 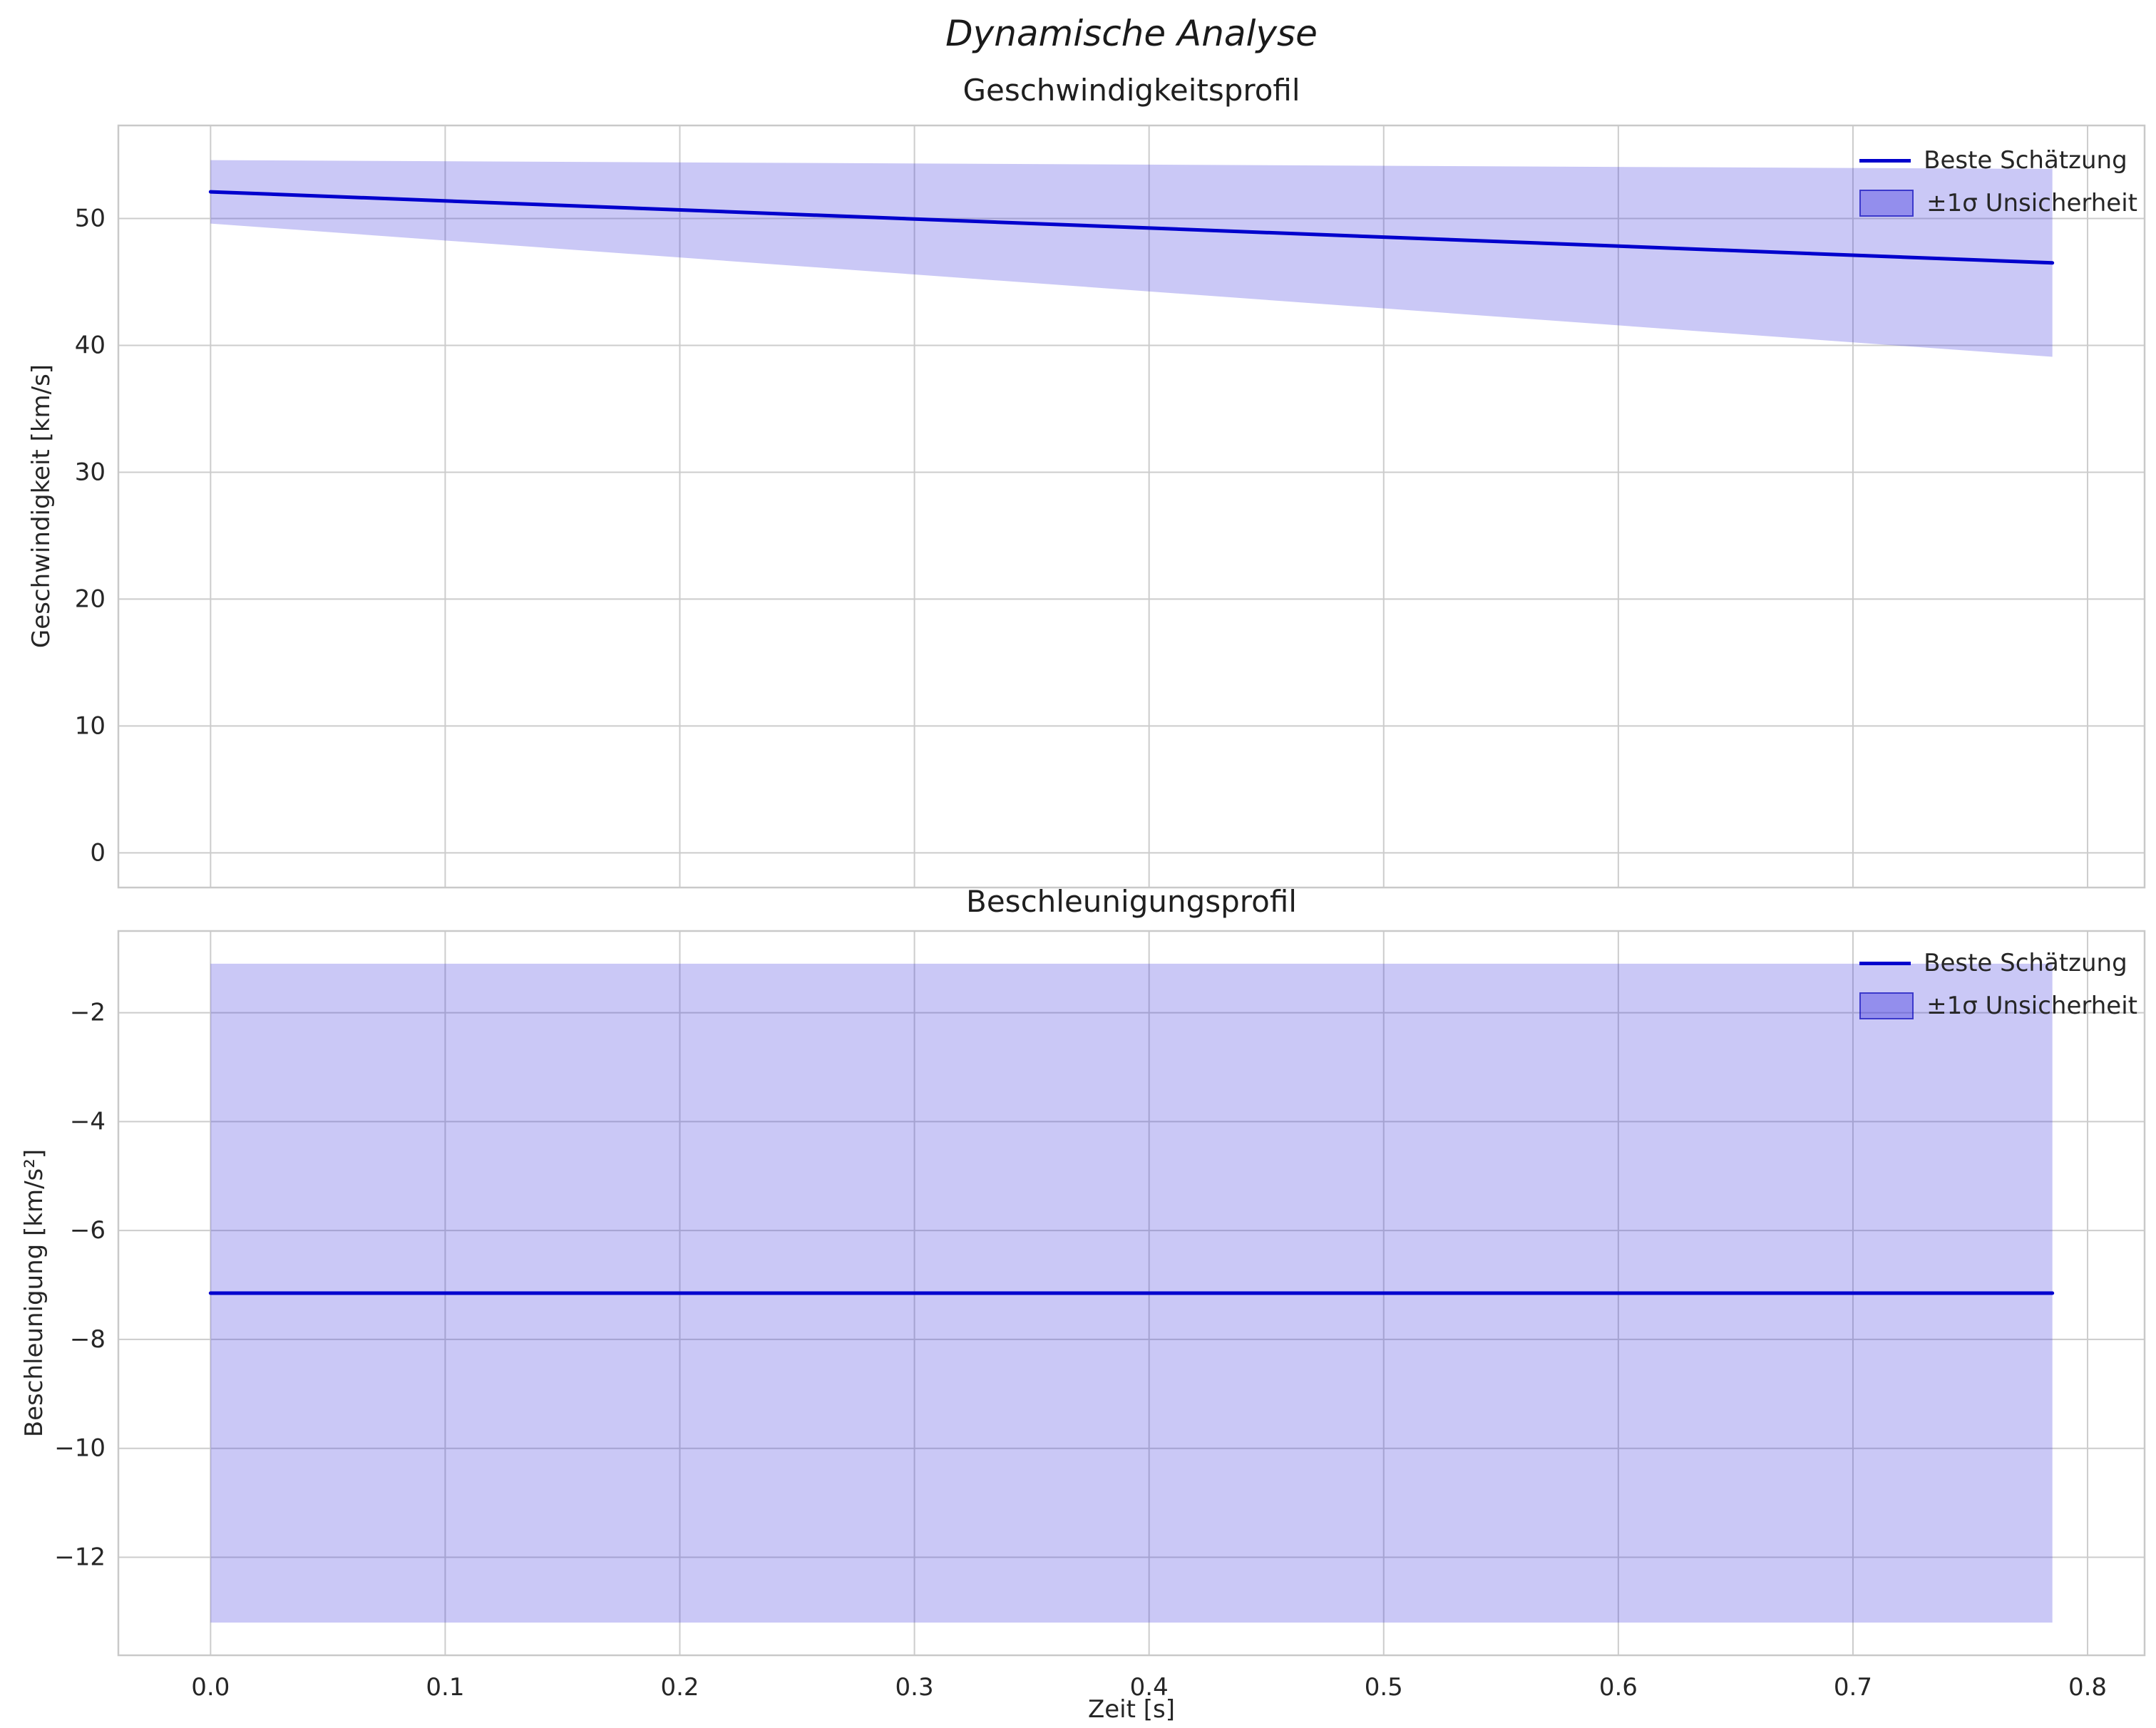 What do you see at coordinates (90, 345) in the screenshot?
I see `y-tick-label: 40` at bounding box center [90, 345].